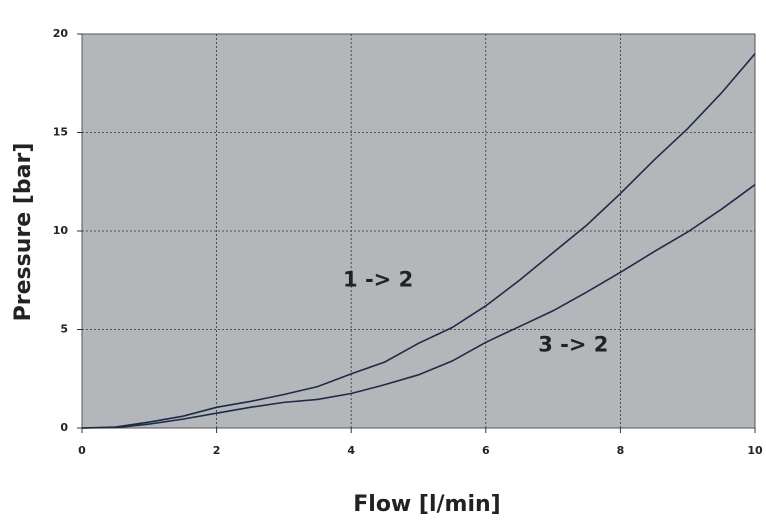  What do you see at coordinates (378, 279) in the screenshot?
I see `series-label: 1 -> 2` at bounding box center [378, 279].